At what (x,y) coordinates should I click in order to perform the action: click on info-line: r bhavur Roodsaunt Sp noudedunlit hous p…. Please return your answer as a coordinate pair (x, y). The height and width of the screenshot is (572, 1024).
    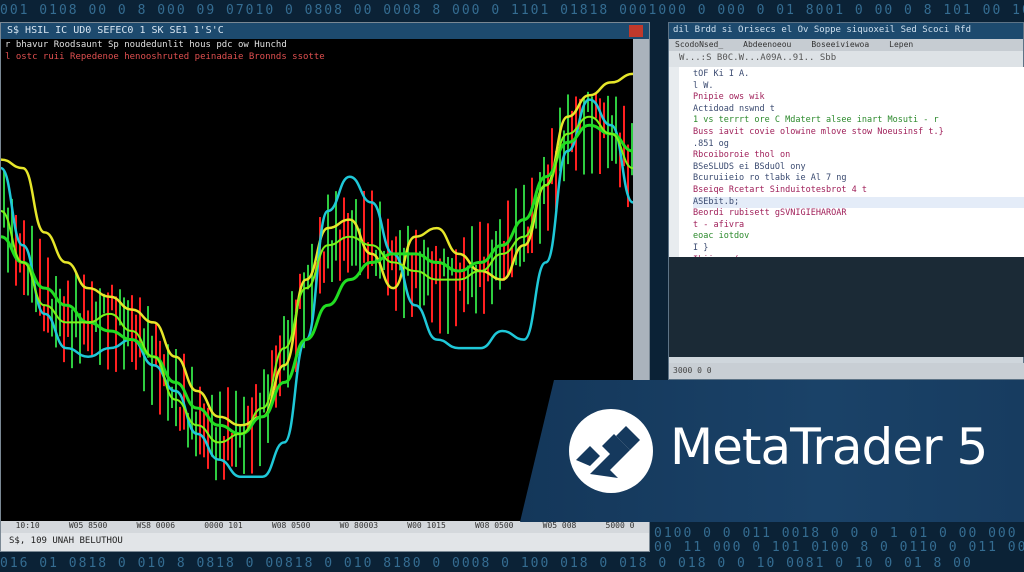
    Looking at the image, I should click on (146, 45).